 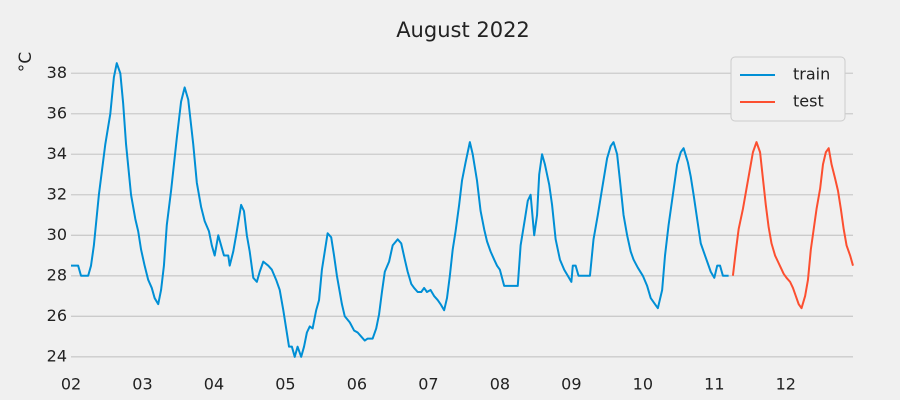 What do you see at coordinates (285, 384) in the screenshot?
I see `x-tick-label: 05` at bounding box center [285, 384].